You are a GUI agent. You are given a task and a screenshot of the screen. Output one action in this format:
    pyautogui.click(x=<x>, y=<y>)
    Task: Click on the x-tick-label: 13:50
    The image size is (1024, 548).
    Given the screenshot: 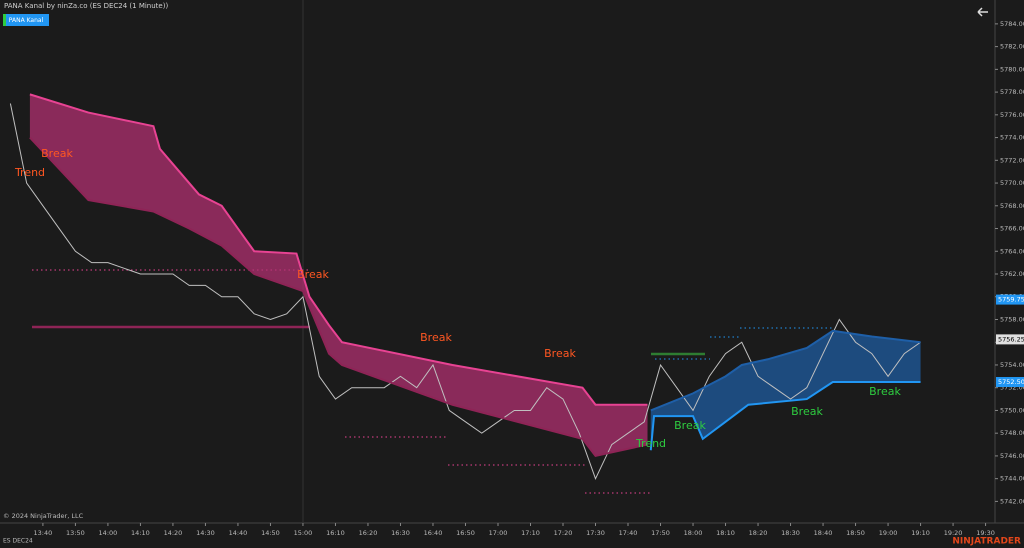 What is the action you would take?
    pyautogui.click(x=75, y=533)
    